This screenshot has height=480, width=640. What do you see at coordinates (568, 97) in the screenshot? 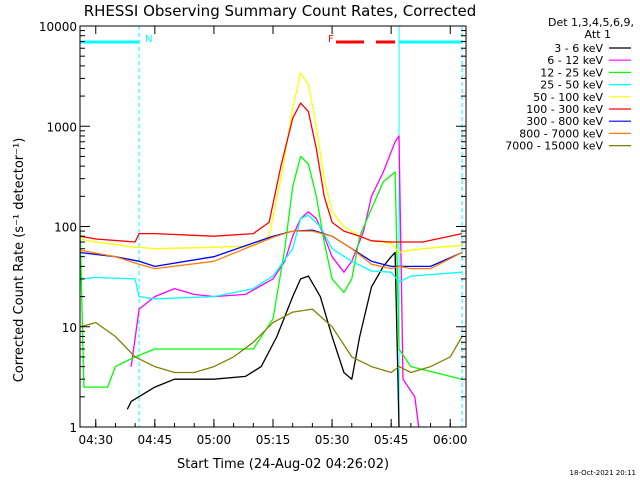
I see `legend-label-4: 50 - 100 keV` at bounding box center [568, 97].